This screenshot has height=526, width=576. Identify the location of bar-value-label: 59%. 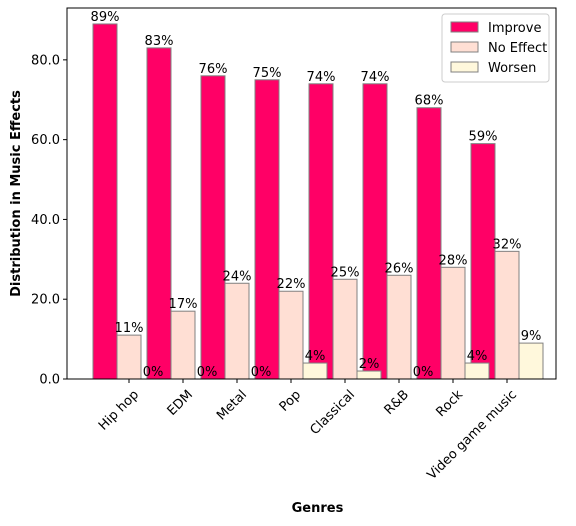
(483, 137).